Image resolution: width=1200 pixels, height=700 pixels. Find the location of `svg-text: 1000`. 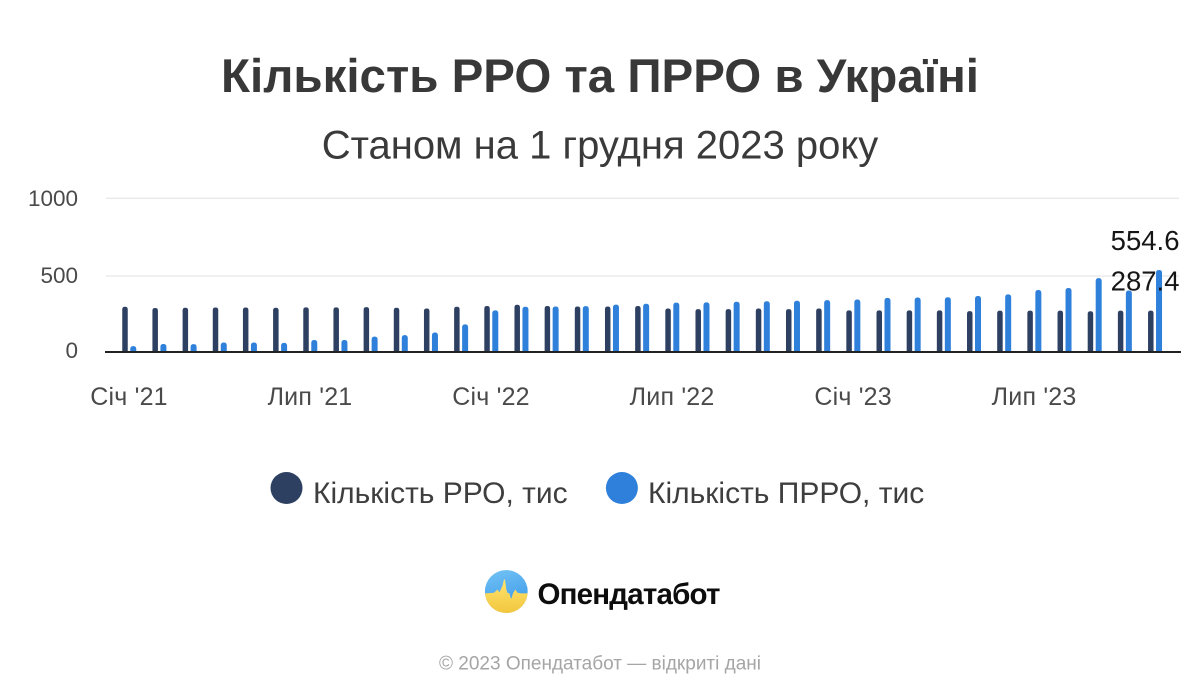

svg-text: 1000 is located at coordinates (53, 198).